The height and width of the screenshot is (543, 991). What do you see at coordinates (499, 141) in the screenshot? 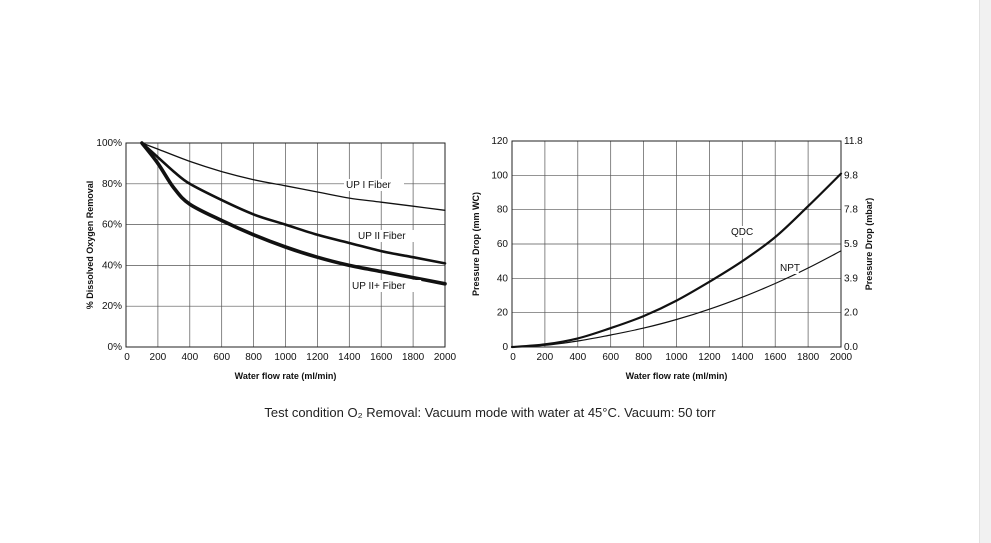
I see `y-tick-label: 120` at bounding box center [499, 141].